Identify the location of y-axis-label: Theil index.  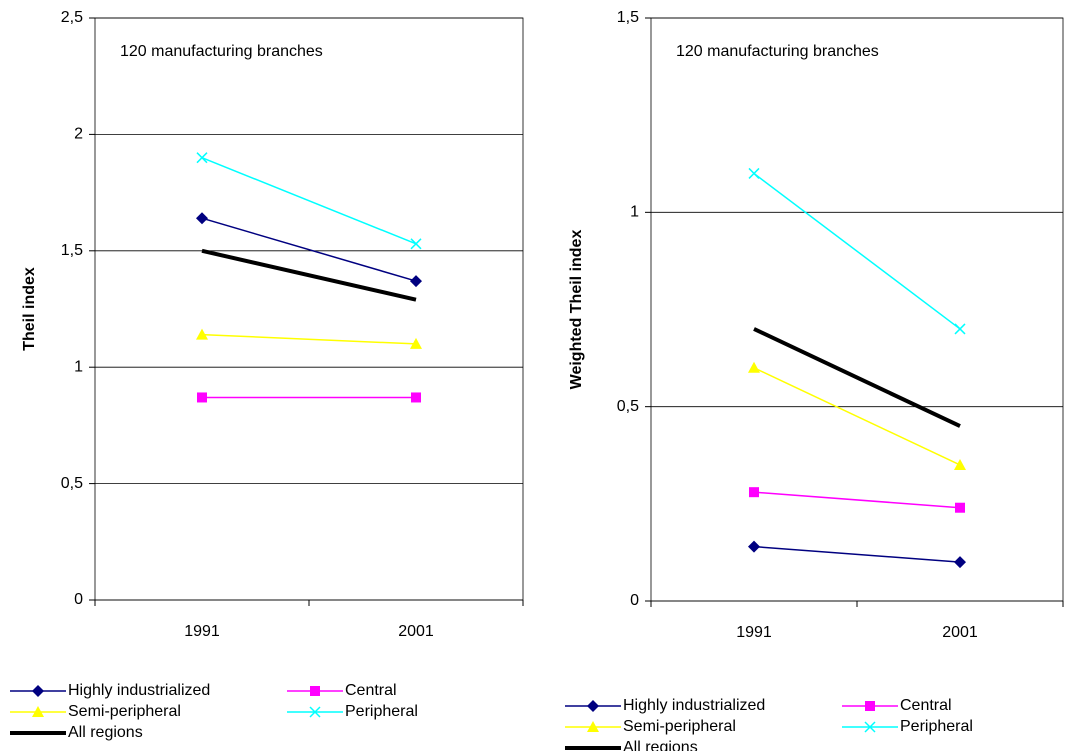
(29, 309).